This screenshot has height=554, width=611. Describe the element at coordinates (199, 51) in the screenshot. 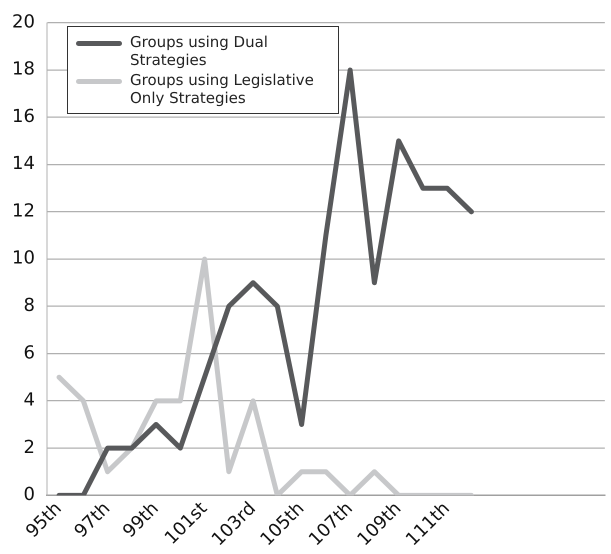

I see `legend-label: Groups using Dual Strategies` at that location.